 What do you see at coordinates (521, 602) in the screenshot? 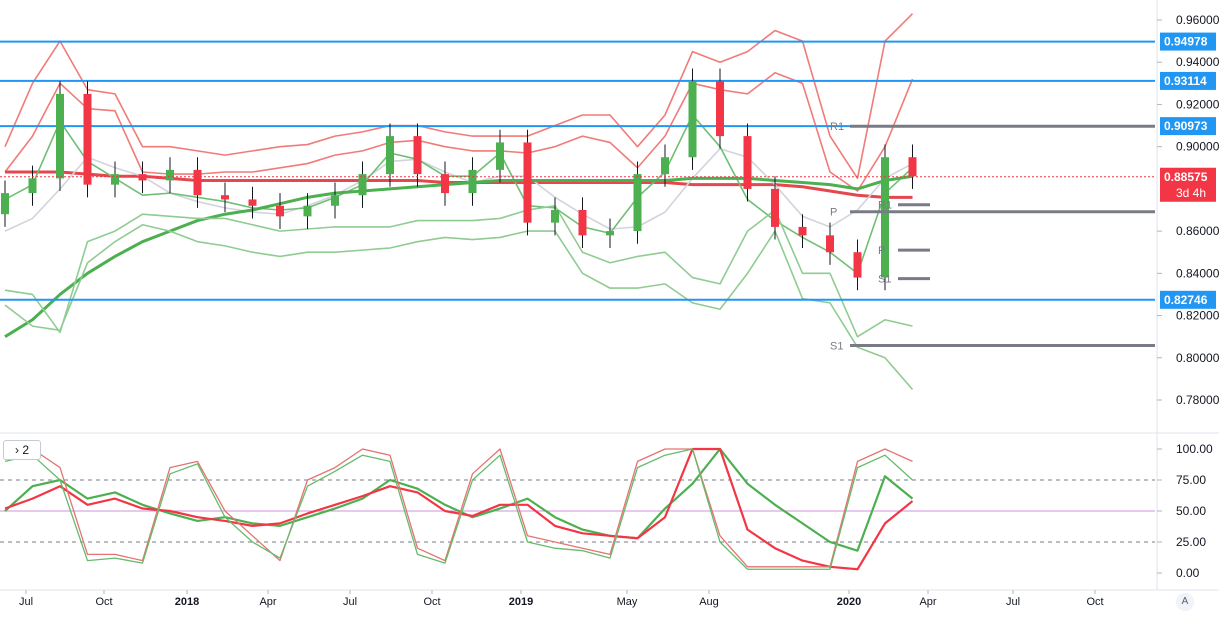
I see `x-tick-label: 2019` at bounding box center [521, 602].